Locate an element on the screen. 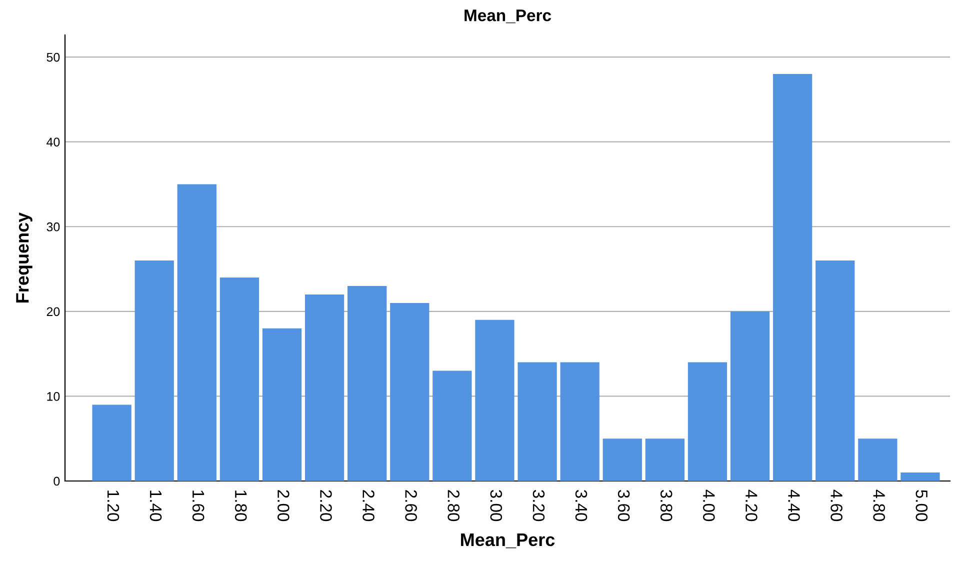 The width and height of the screenshot is (953, 561). x-tick-label: 2.40 is located at coordinates (368, 506).